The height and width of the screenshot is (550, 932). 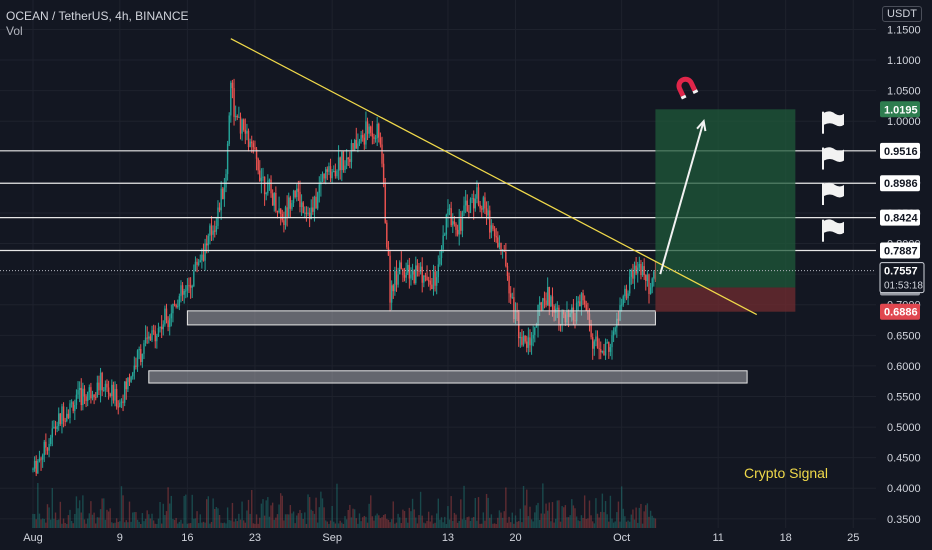 What do you see at coordinates (682, 197) in the screenshot?
I see `up-arrow-line` at bounding box center [682, 197].